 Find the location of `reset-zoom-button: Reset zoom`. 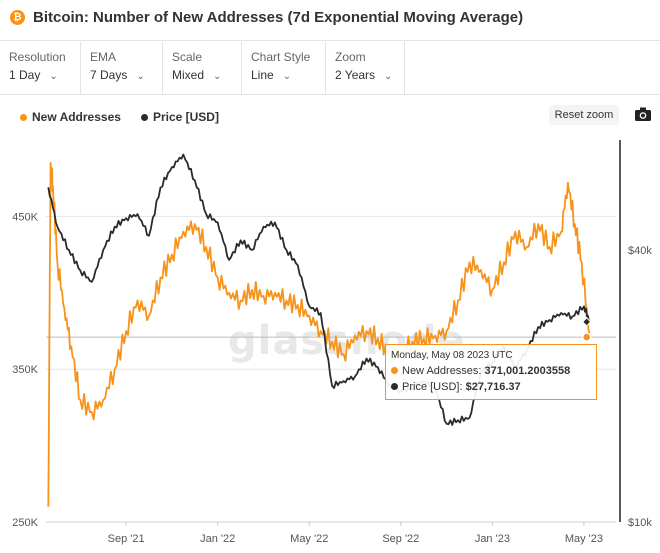

reset-zoom-button: Reset zoom is located at coordinates (584, 115).